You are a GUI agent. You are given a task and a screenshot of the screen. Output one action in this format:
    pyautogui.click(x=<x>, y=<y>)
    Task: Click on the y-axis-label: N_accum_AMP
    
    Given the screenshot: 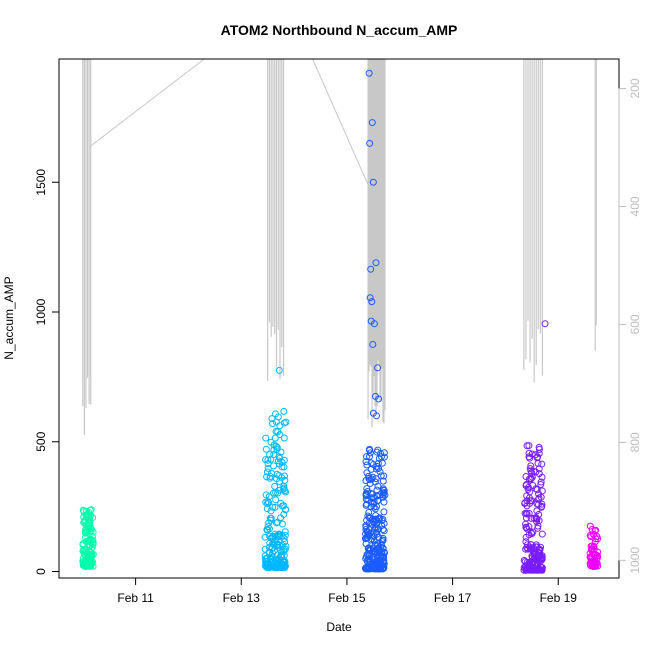 What is the action you would take?
    pyautogui.click(x=9, y=317)
    